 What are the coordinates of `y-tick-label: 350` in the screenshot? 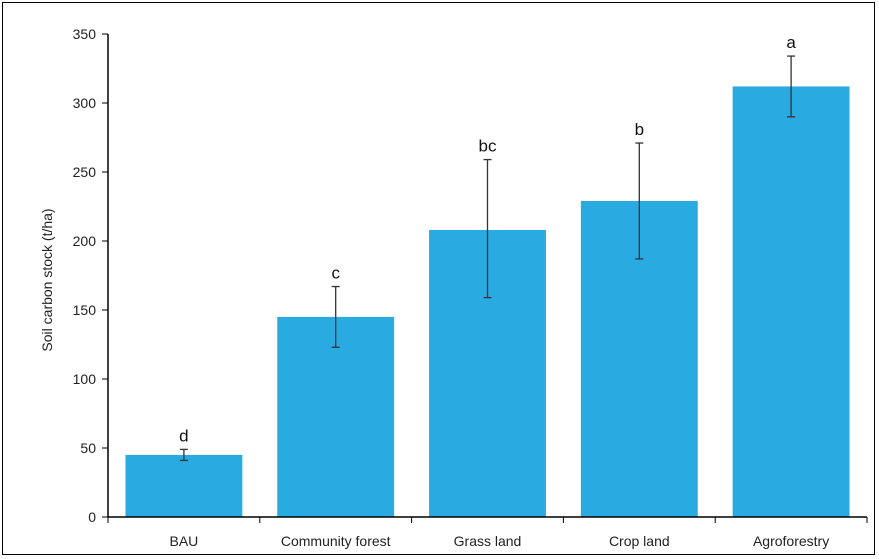 It's located at (85, 34).